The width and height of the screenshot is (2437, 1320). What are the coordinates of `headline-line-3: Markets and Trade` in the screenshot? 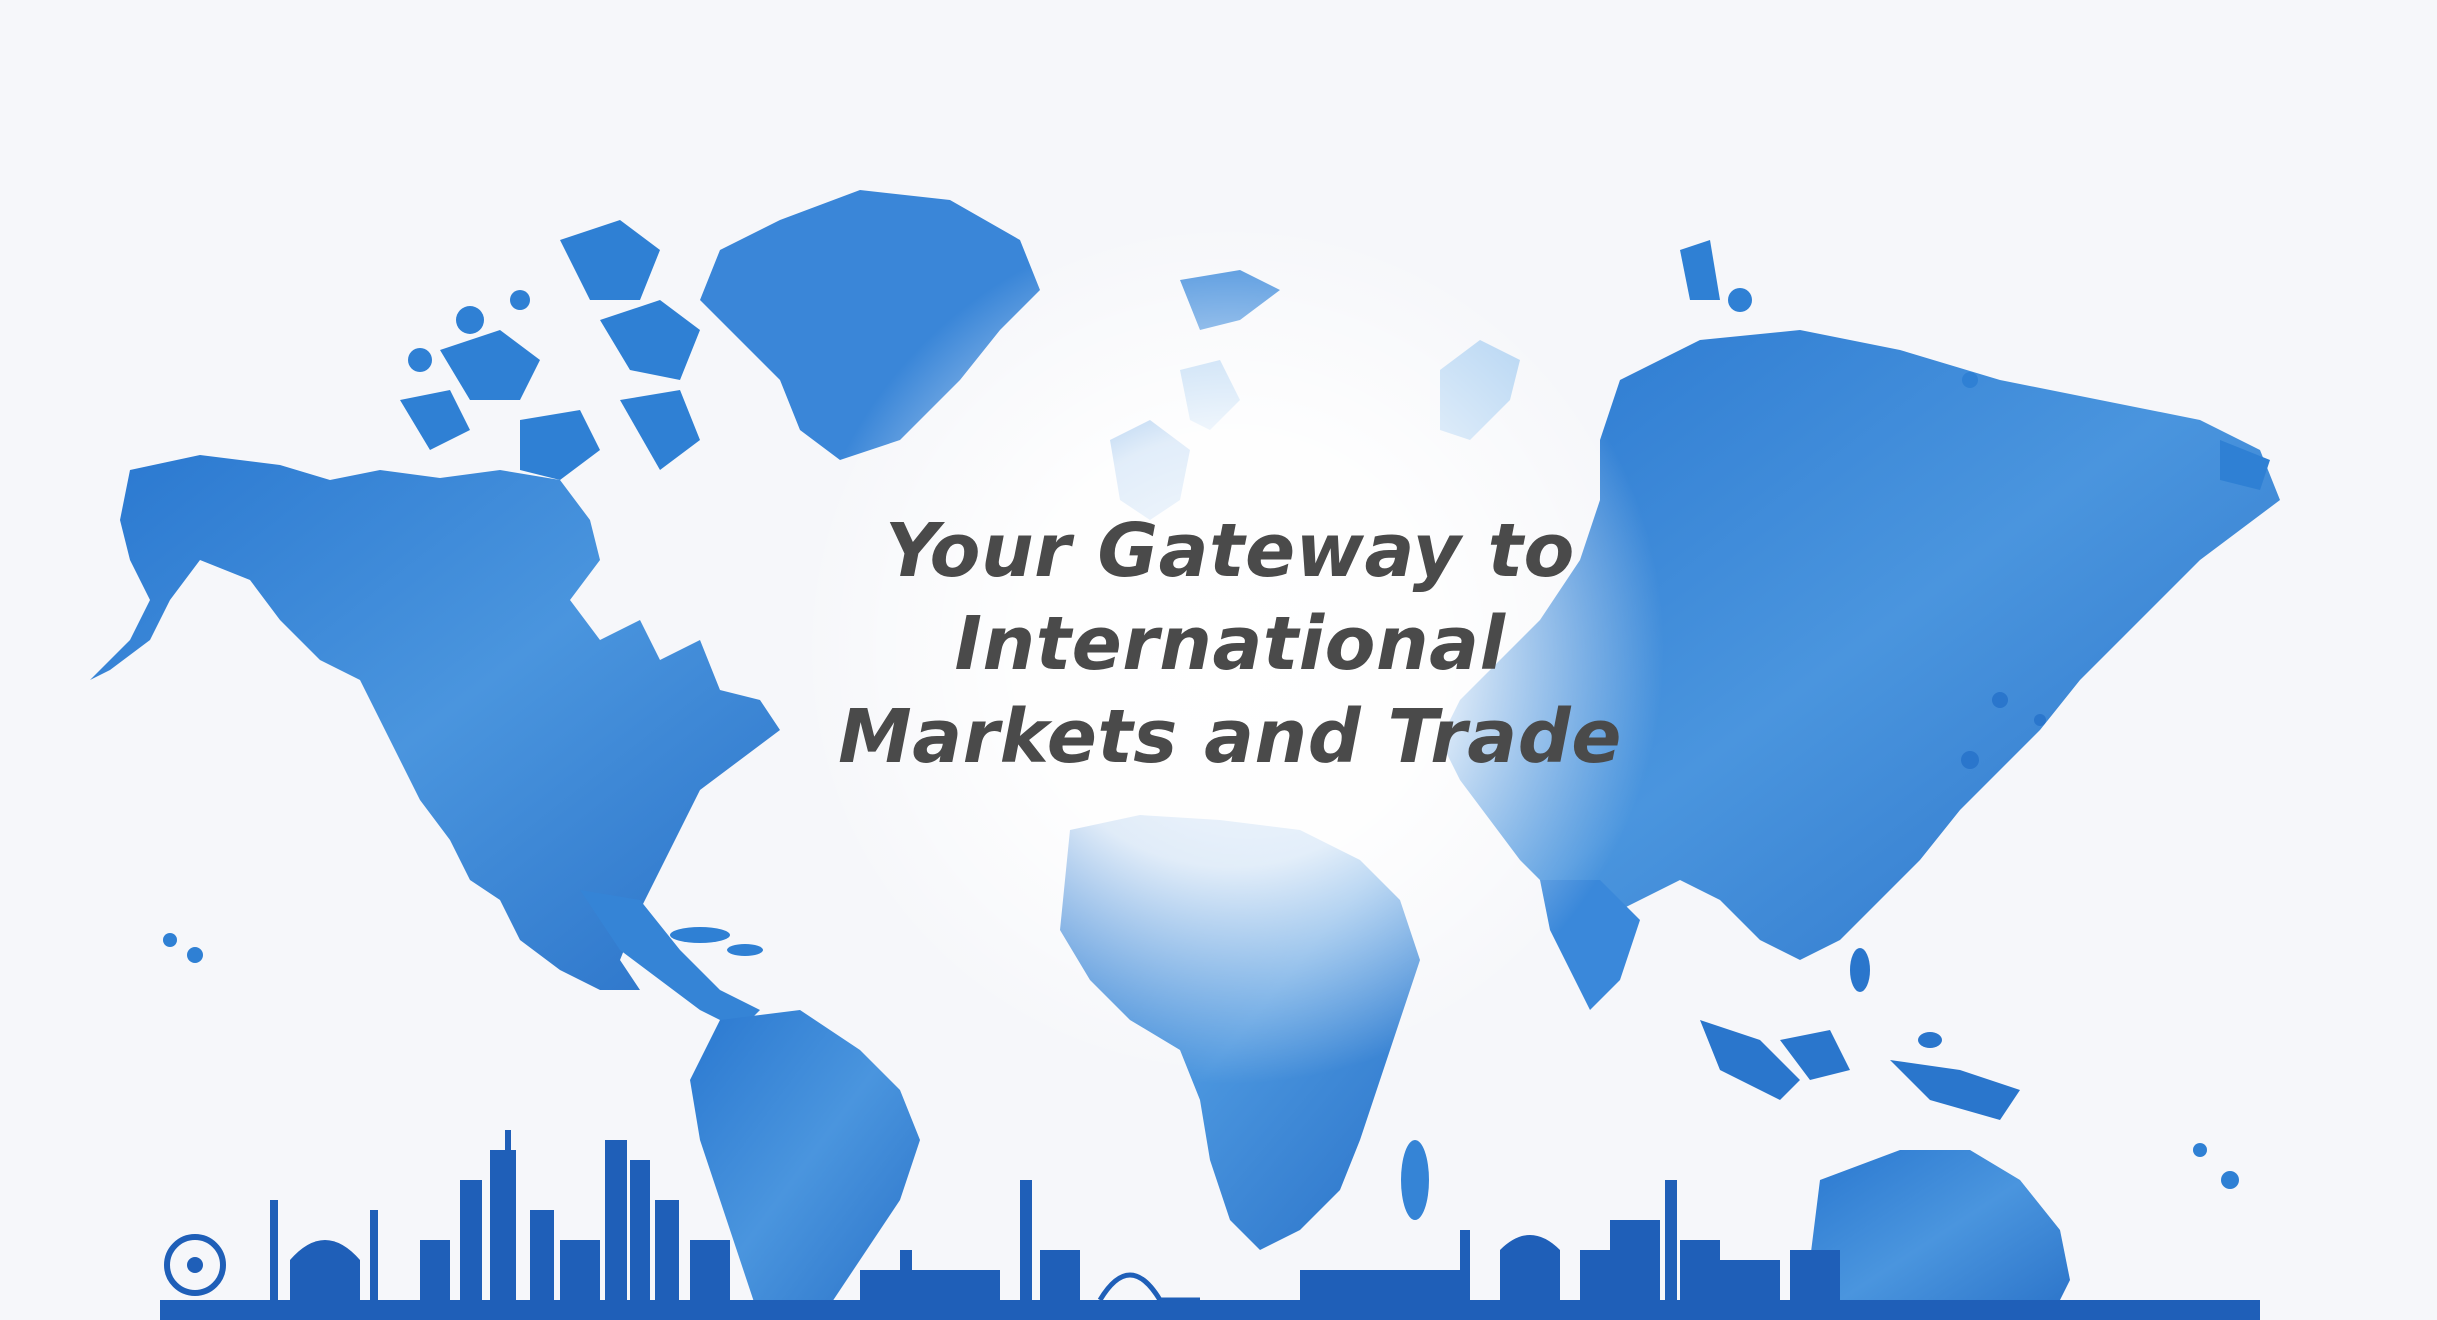 It's located at (1230, 737).